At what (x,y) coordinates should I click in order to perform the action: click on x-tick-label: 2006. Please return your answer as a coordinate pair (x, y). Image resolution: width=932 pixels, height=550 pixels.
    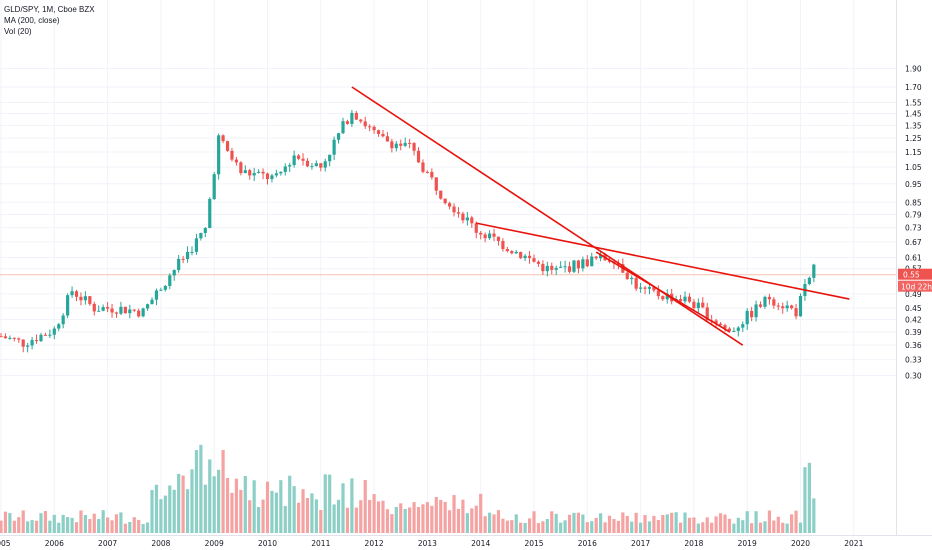
    Looking at the image, I should click on (54, 543).